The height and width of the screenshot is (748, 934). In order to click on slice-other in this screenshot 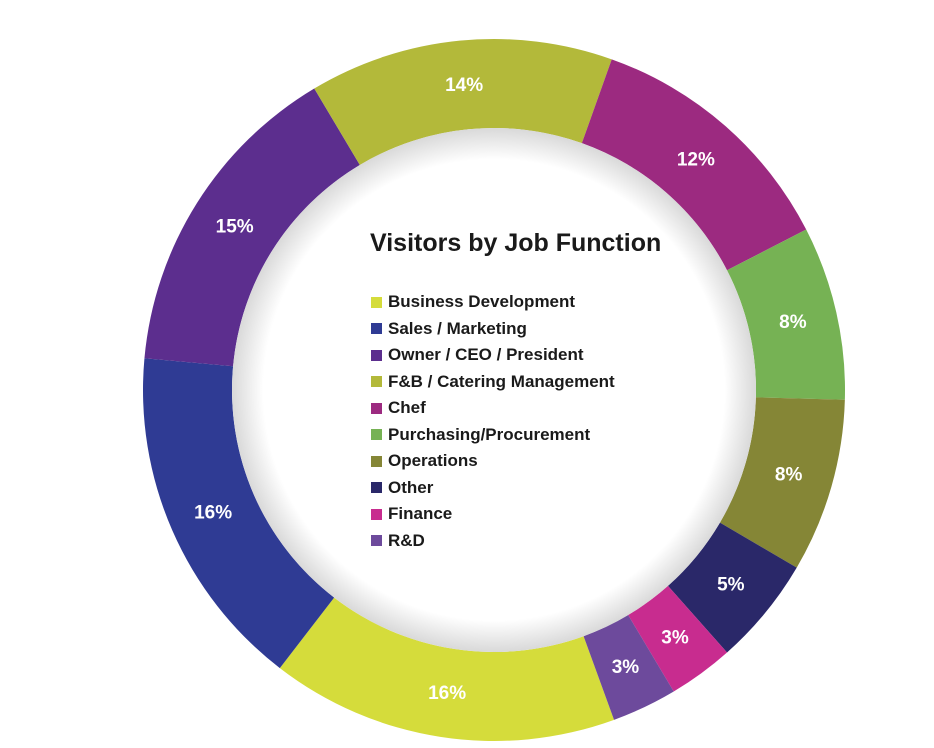, I will do `click(732, 587)`.